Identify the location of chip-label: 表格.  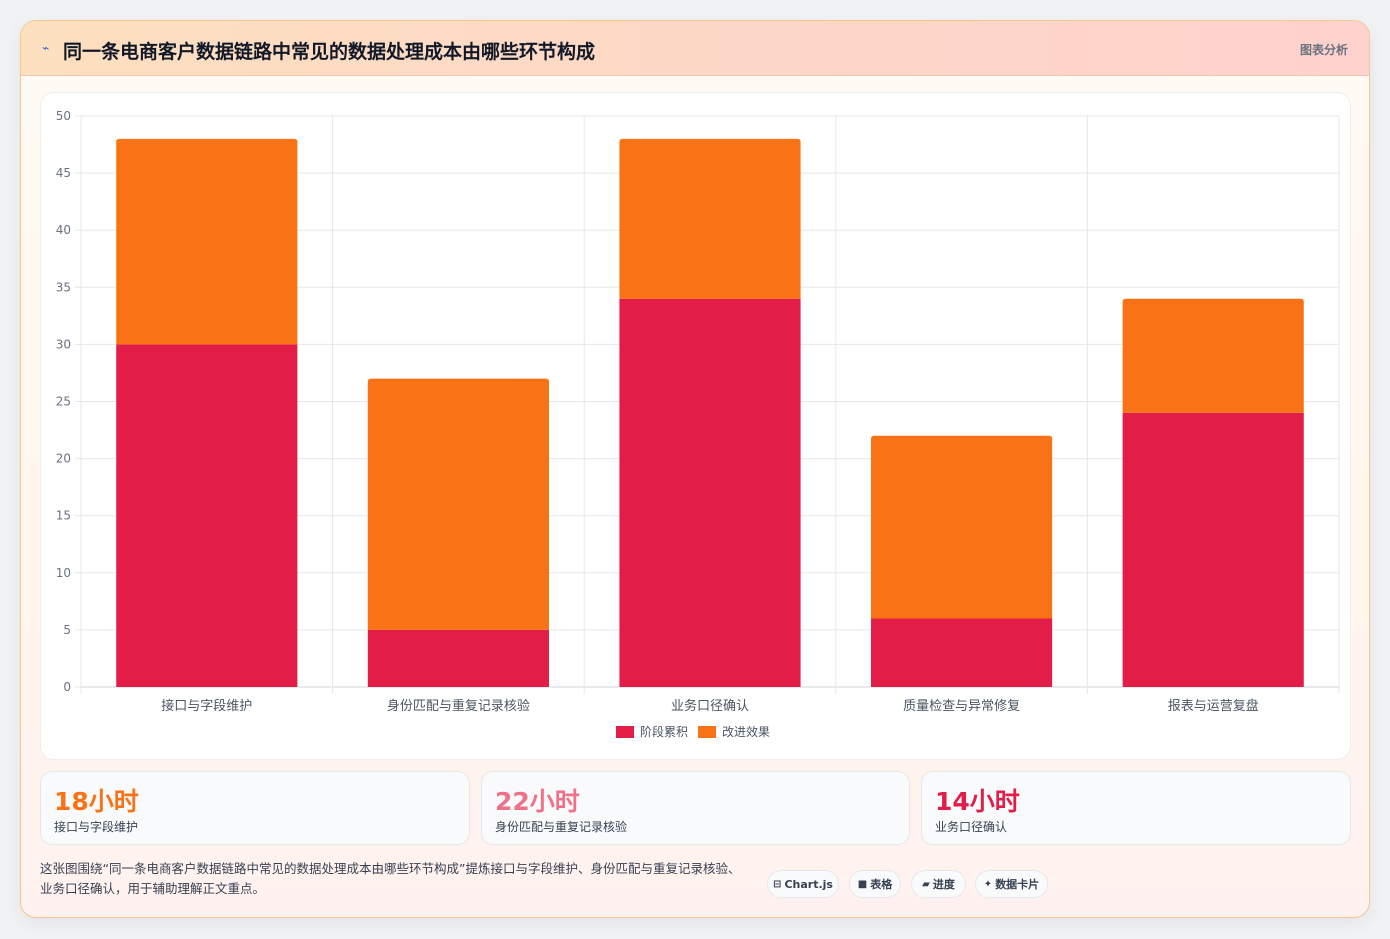
(881, 884).